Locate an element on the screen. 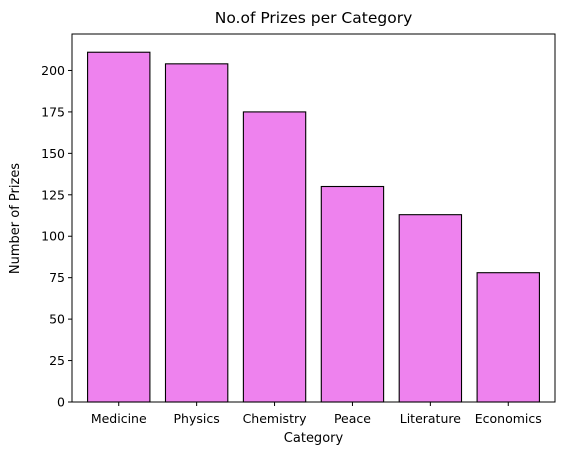 The image size is (571, 455). x-tick-label: Medicine is located at coordinates (119, 418).